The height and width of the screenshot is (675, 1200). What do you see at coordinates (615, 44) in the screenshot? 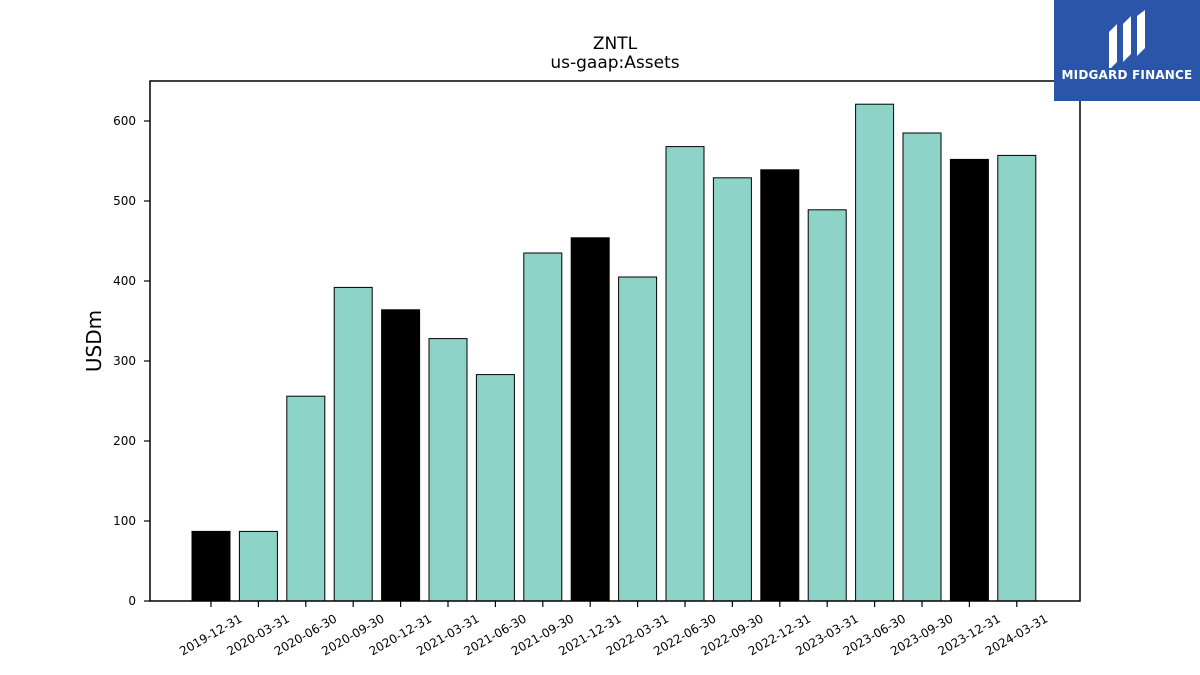
I see `chart-title: ZNTL` at bounding box center [615, 44].